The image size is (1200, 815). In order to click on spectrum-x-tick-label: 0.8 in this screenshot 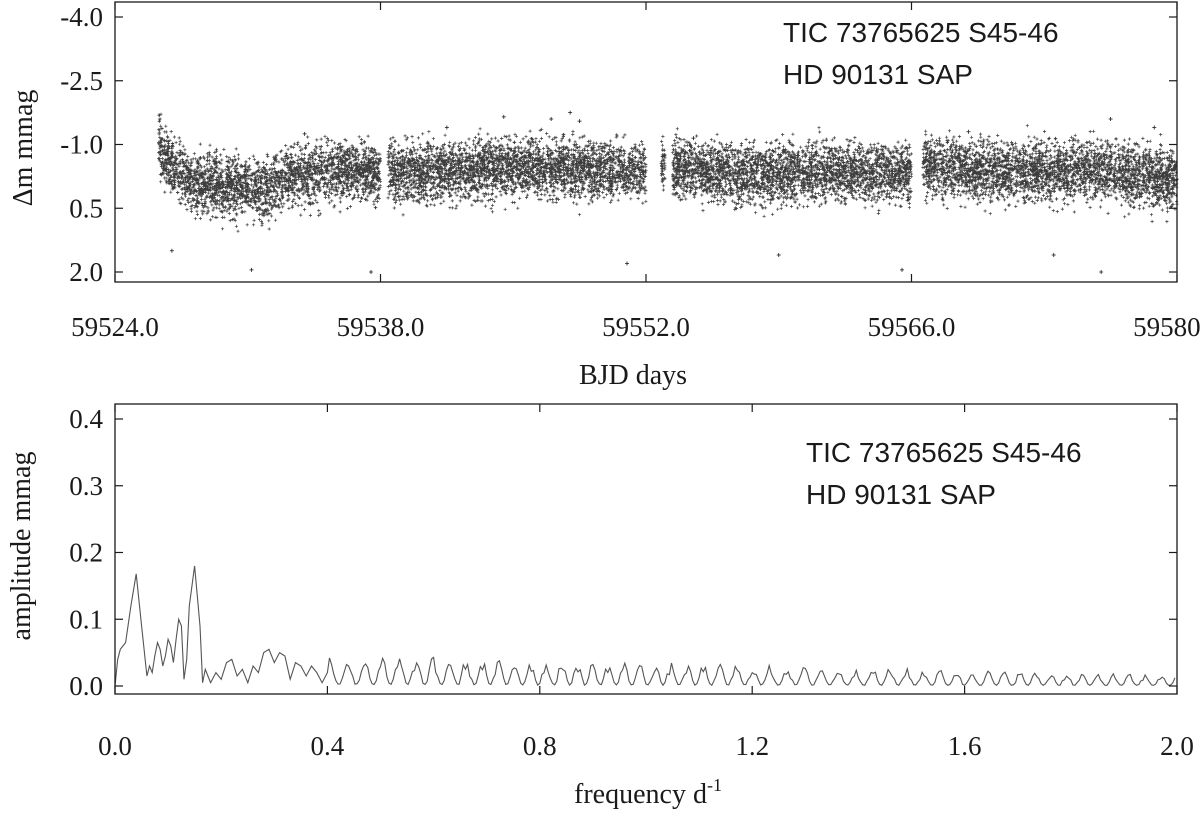, I will do `click(540, 746)`.